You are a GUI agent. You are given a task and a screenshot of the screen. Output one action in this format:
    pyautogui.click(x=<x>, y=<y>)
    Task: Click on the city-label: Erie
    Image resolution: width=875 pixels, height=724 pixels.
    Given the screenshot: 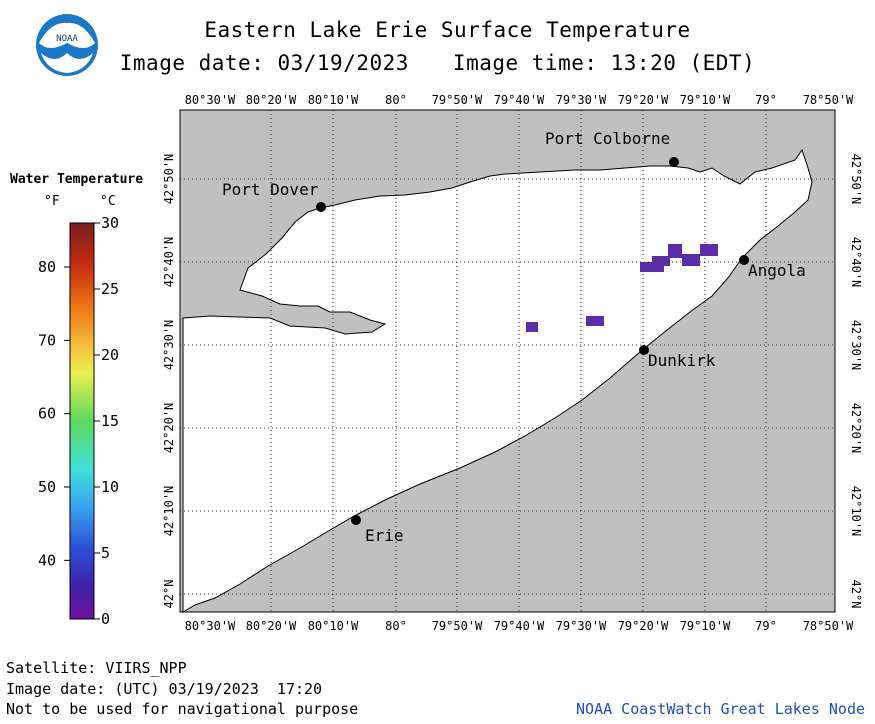 What is the action you would take?
    pyautogui.click(x=384, y=535)
    